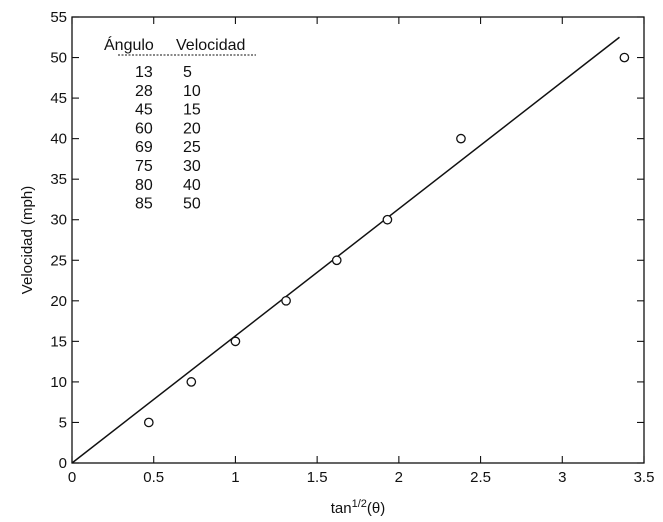 This screenshot has width=663, height=522. Describe the element at coordinates (63, 463) in the screenshot. I see `y-tick-label: 0` at that location.